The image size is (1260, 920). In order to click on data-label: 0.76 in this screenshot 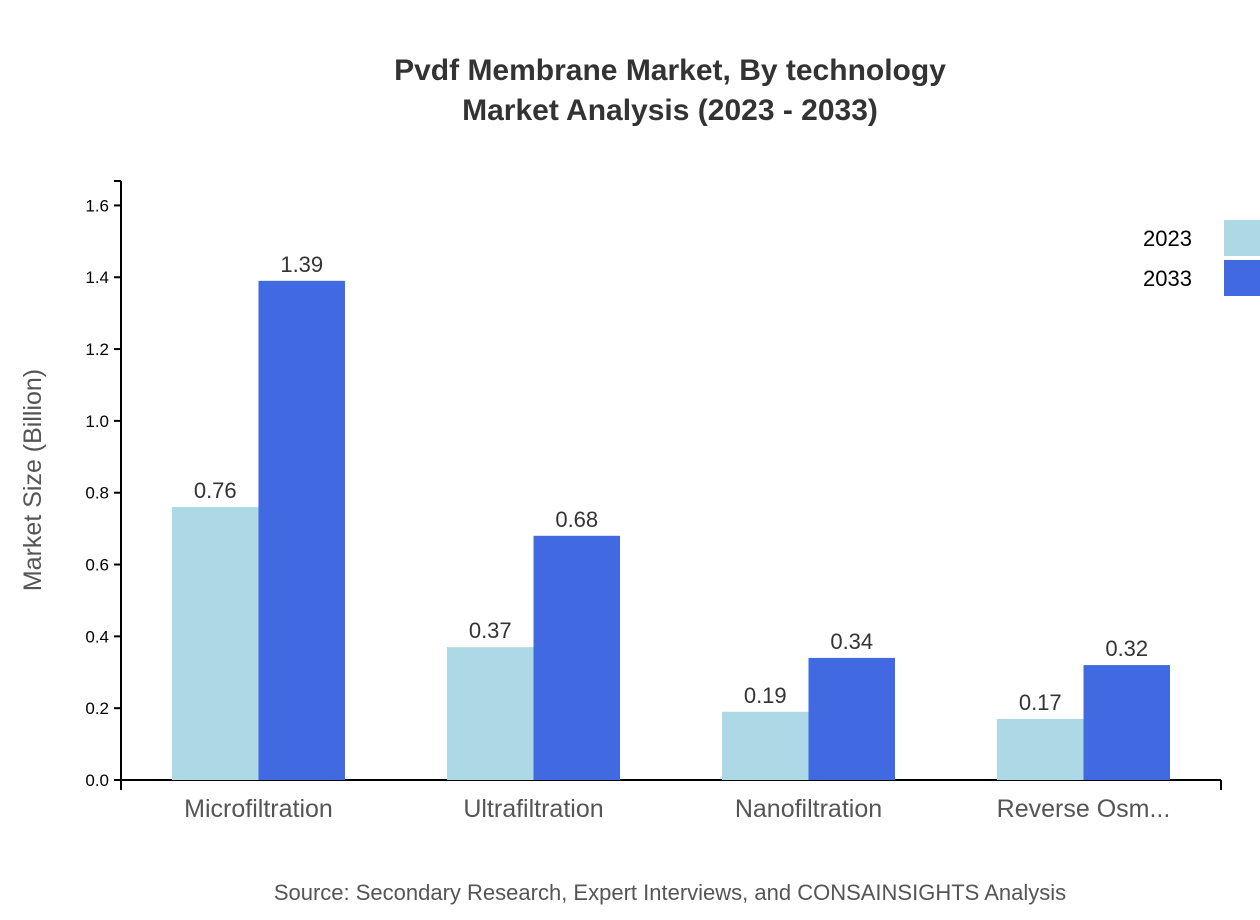, I will do `click(215, 490)`.